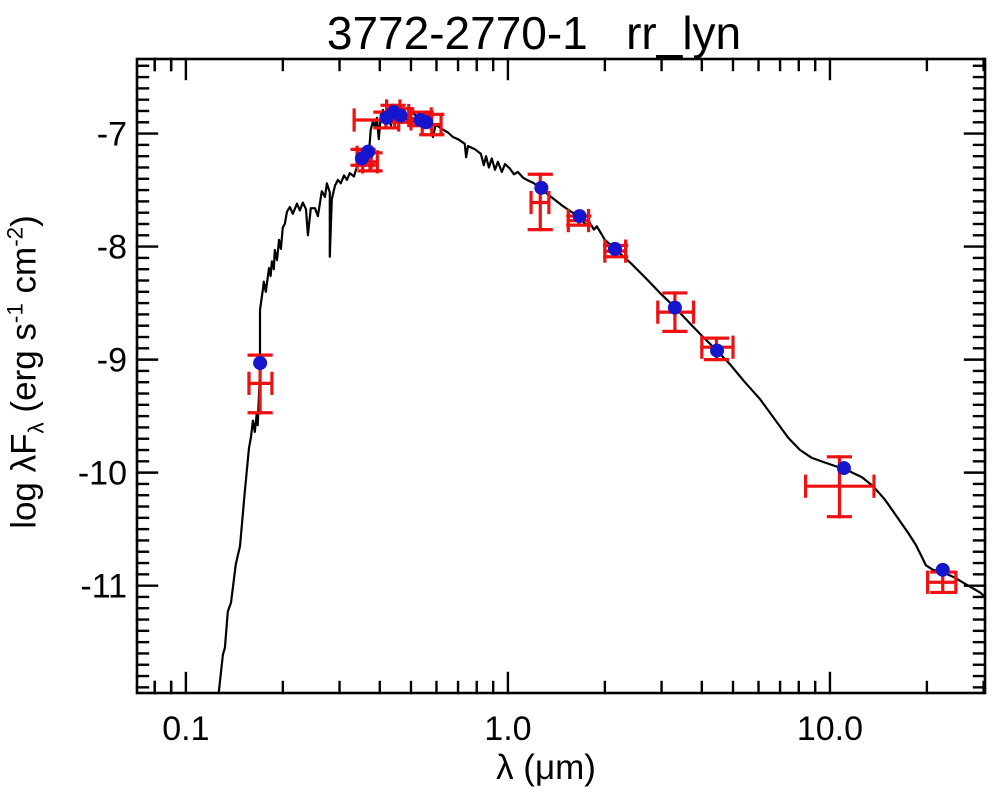  Describe the element at coordinates (112, 361) in the screenshot. I see `y-tick-label: -9` at that location.